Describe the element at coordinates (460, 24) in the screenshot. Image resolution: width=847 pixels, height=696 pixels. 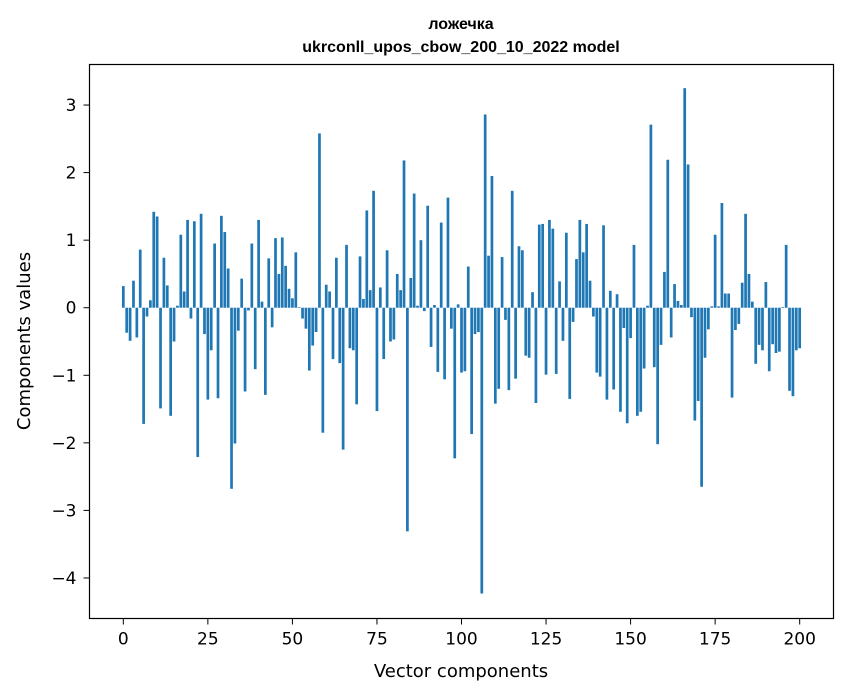
I see `chart-title: ложечка` at that location.